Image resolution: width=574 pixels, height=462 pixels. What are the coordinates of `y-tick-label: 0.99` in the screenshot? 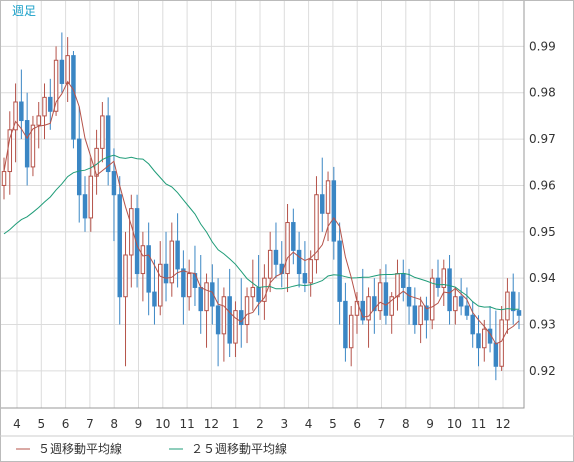 It's located at (542, 46).